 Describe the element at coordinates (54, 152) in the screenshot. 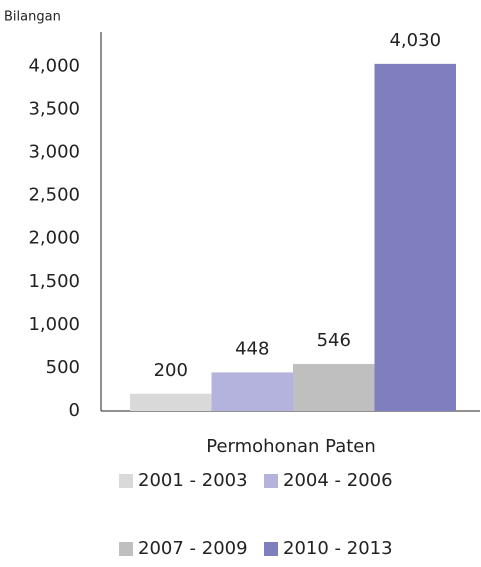

I see `y-tick-label: 3,000` at that location.